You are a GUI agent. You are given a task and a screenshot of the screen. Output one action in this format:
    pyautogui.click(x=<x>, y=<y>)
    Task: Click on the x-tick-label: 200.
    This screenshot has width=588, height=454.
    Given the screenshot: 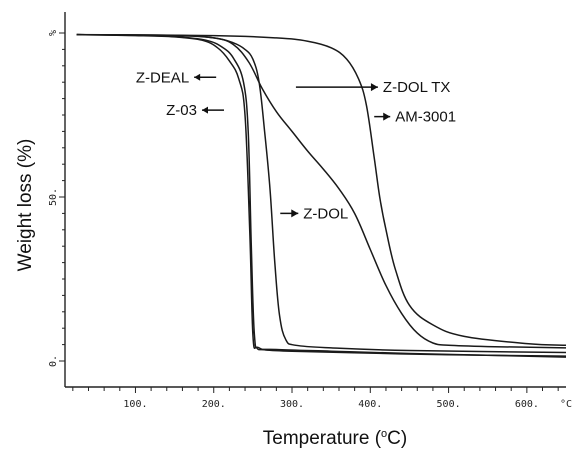 What is the action you would take?
    pyautogui.click(x=214, y=404)
    